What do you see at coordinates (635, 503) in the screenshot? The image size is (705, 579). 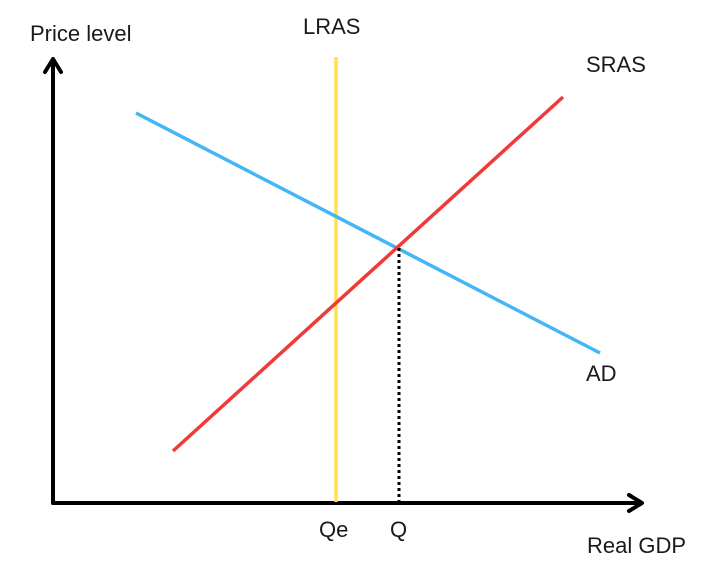 I see `x-axis-arrowhead` at bounding box center [635, 503].